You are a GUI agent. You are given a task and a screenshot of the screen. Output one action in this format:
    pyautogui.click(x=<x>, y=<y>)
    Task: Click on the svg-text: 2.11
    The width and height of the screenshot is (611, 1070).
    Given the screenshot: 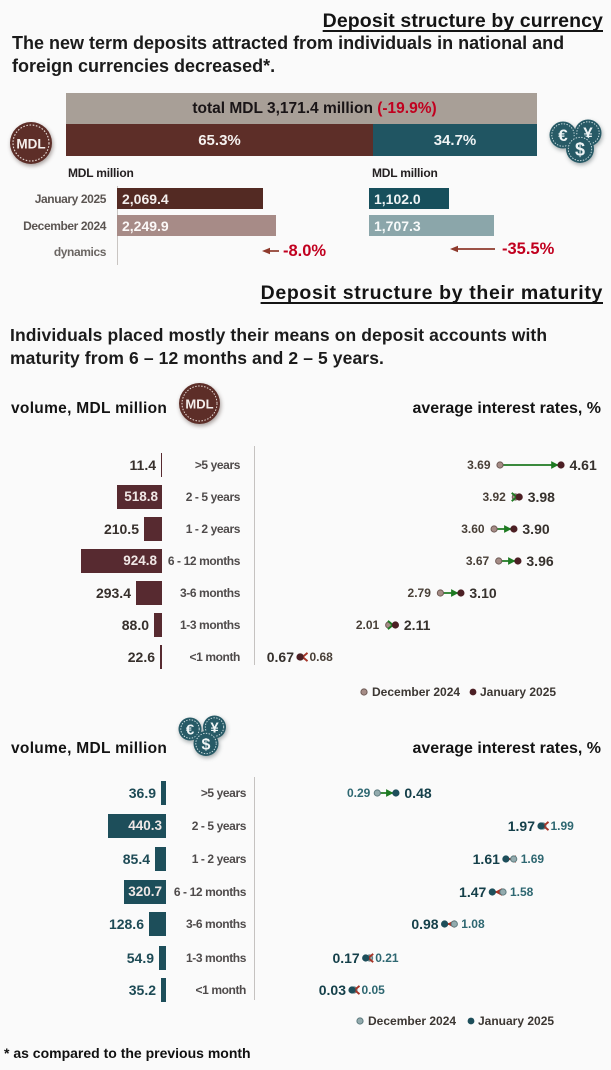 What is the action you would take?
    pyautogui.click(x=417, y=625)
    